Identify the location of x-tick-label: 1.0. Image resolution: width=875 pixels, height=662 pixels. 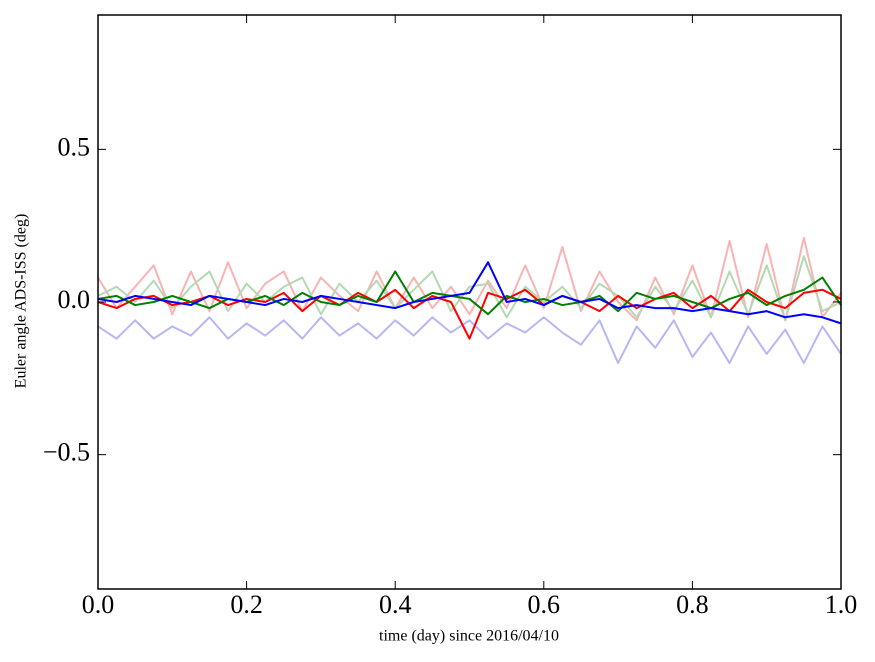
(841, 604).